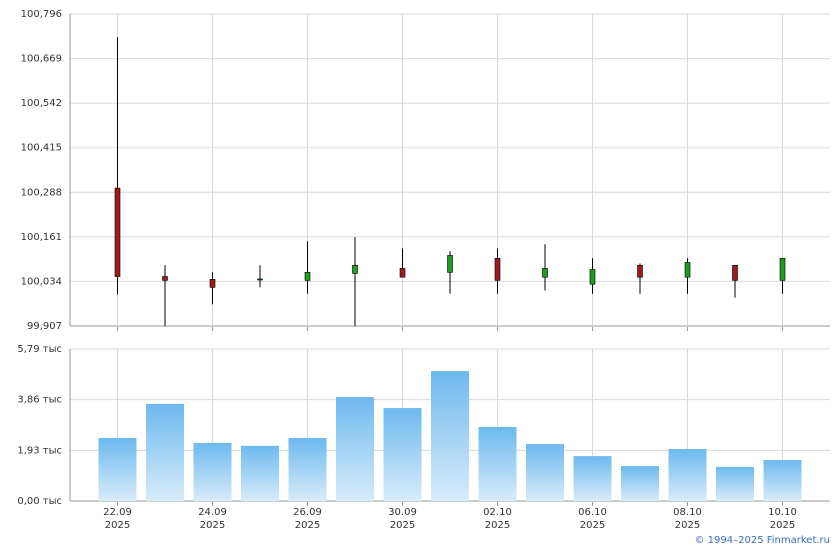 This screenshot has width=840, height=550. What do you see at coordinates (44, 326) in the screenshot?
I see `y-tick-label: 99,907` at bounding box center [44, 326].